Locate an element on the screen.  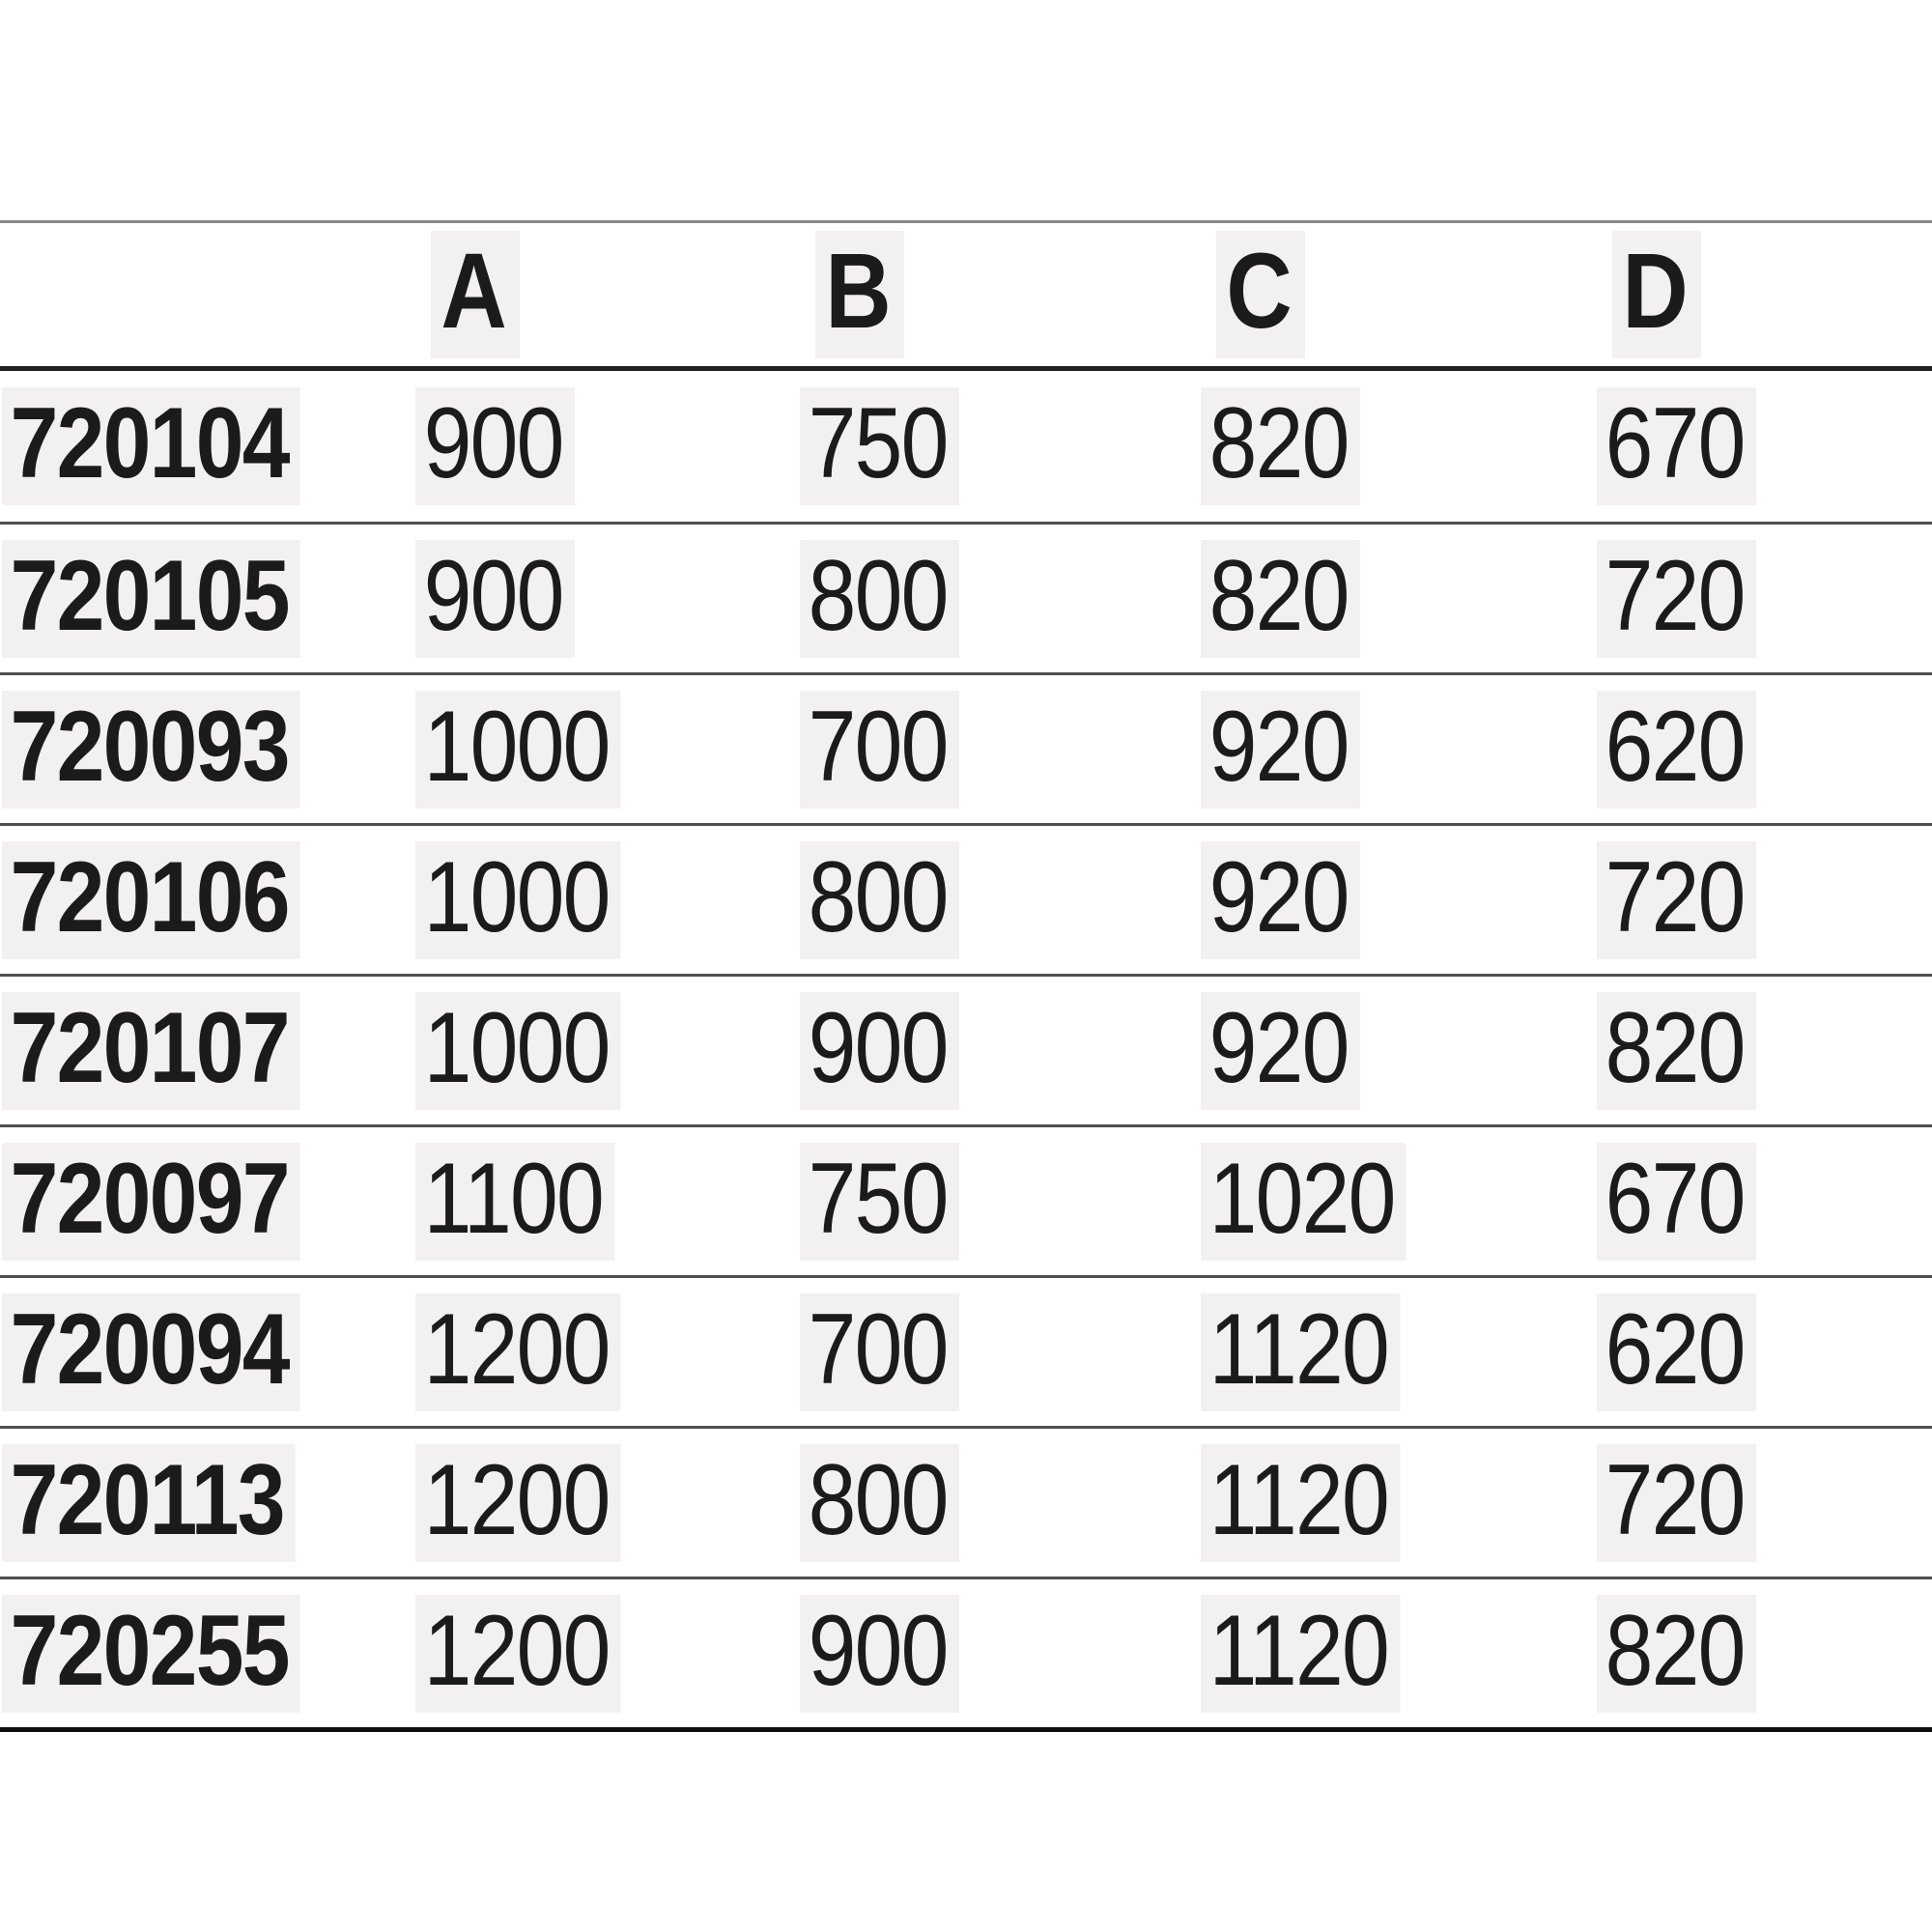
row-code-cell: 720104 is located at coordinates (204, 446).